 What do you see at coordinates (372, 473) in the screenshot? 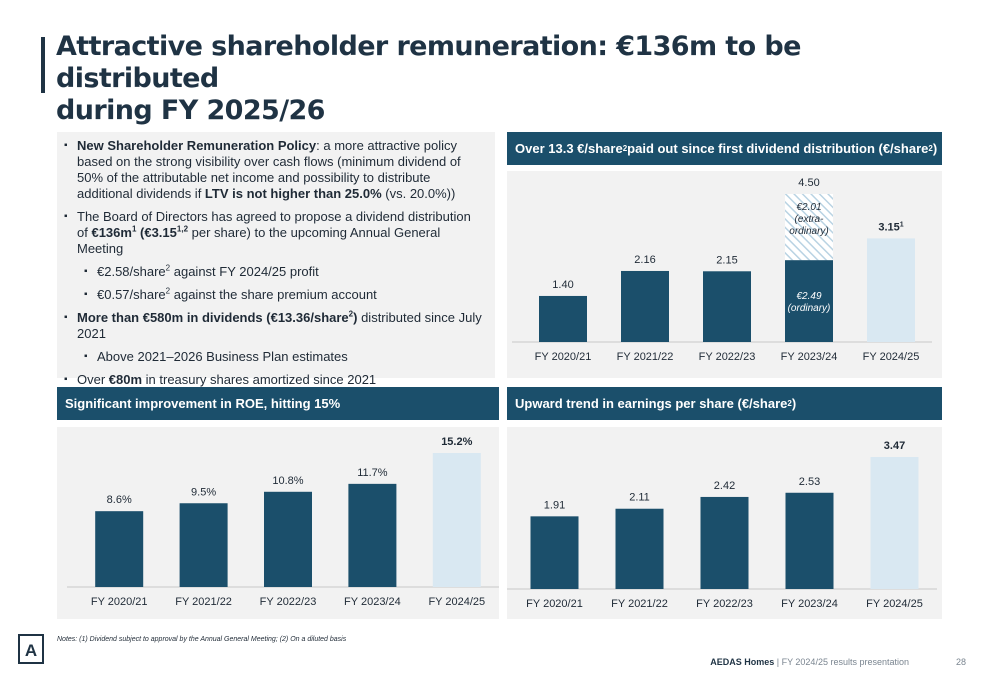
I see `data-label-3: 11.7%` at bounding box center [372, 473].